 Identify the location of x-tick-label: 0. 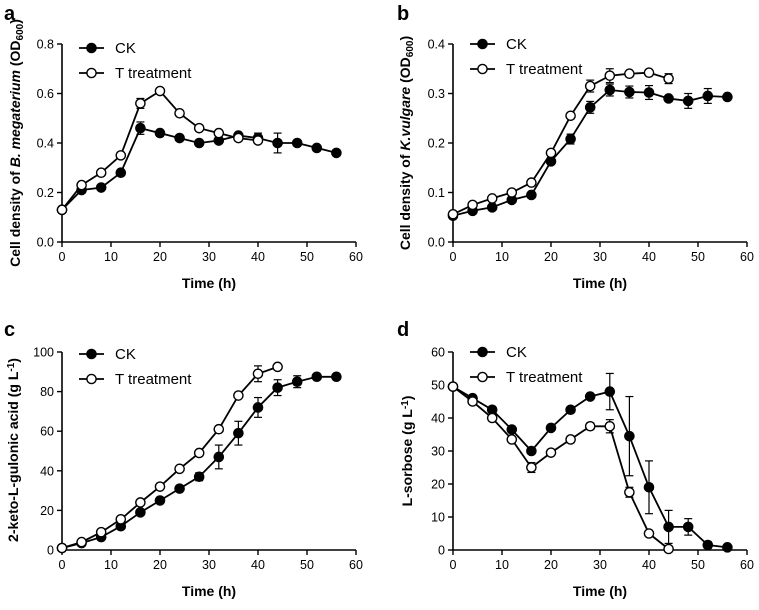
(62, 257).